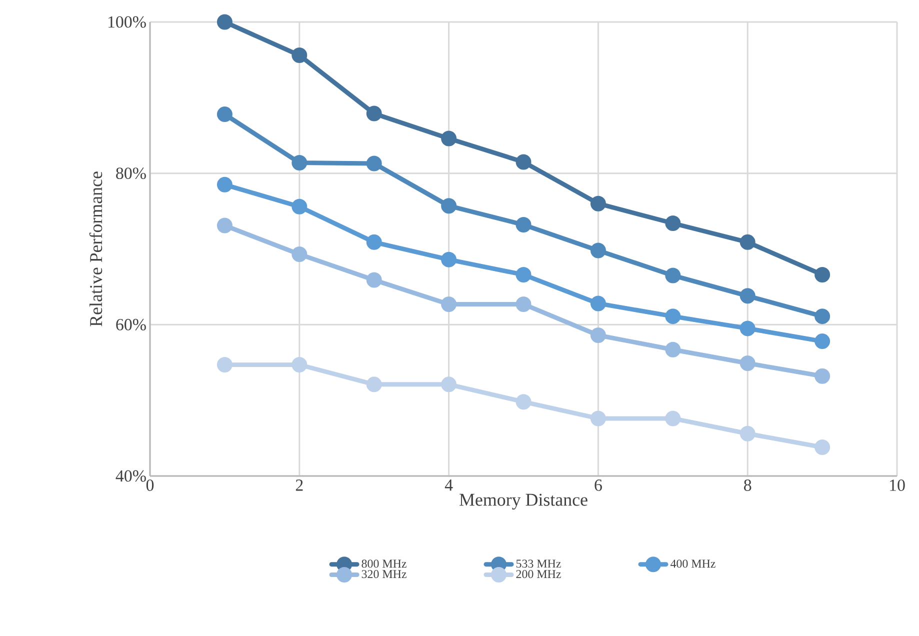 This screenshot has width=919, height=636. I want to click on legend-label: 800 MHz, so click(384, 564).